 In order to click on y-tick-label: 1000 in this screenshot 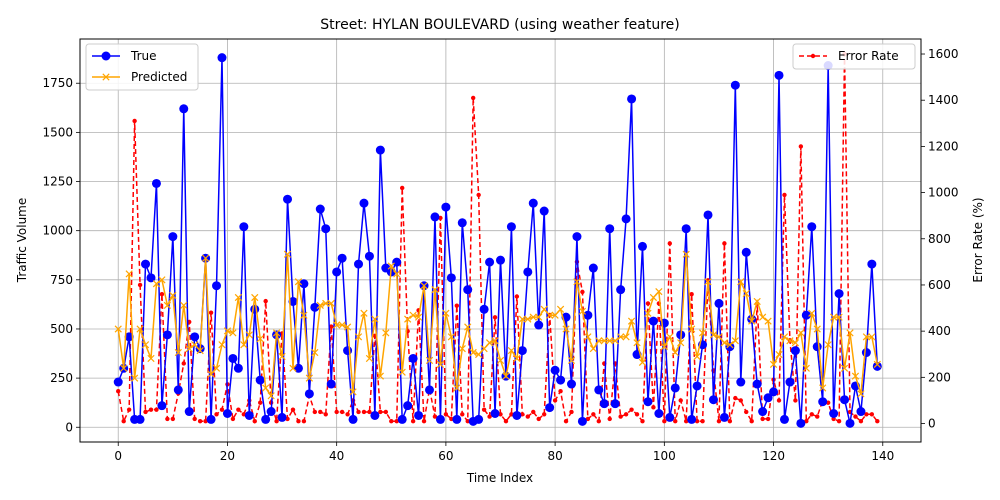, I will do `click(57, 231)`.